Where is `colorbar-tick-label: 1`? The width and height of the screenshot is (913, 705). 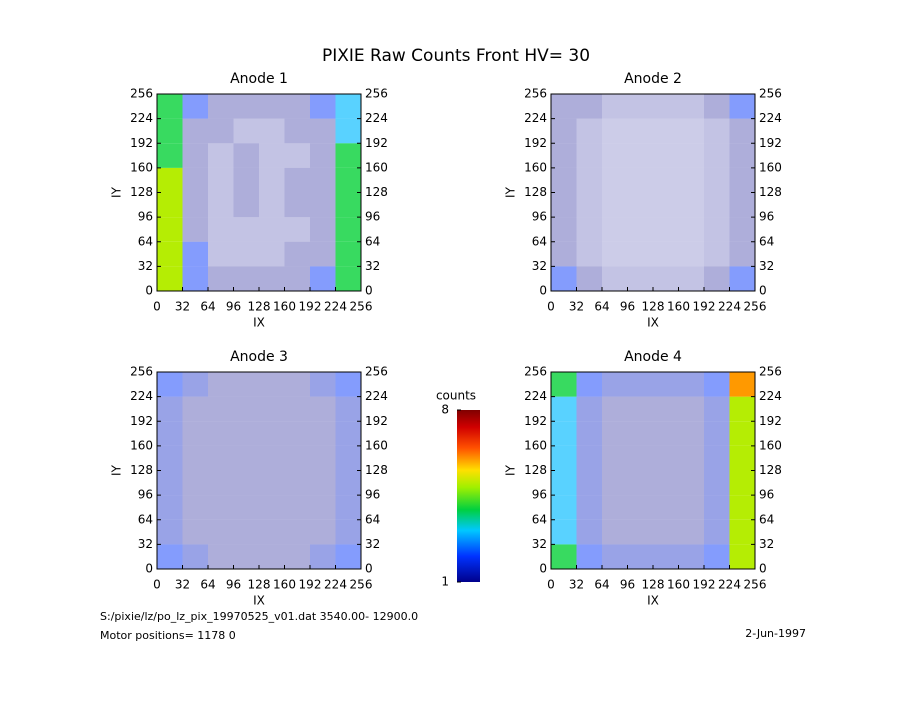
colorbar-tick-label: 1 is located at coordinates (445, 582).